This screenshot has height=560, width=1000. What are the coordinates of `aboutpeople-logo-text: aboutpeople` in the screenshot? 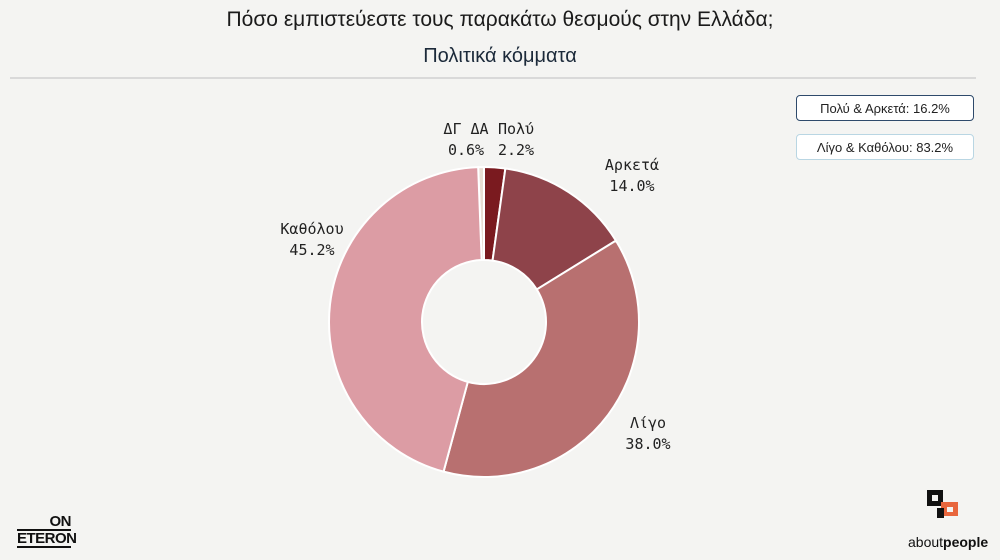 It's located at (948, 542).